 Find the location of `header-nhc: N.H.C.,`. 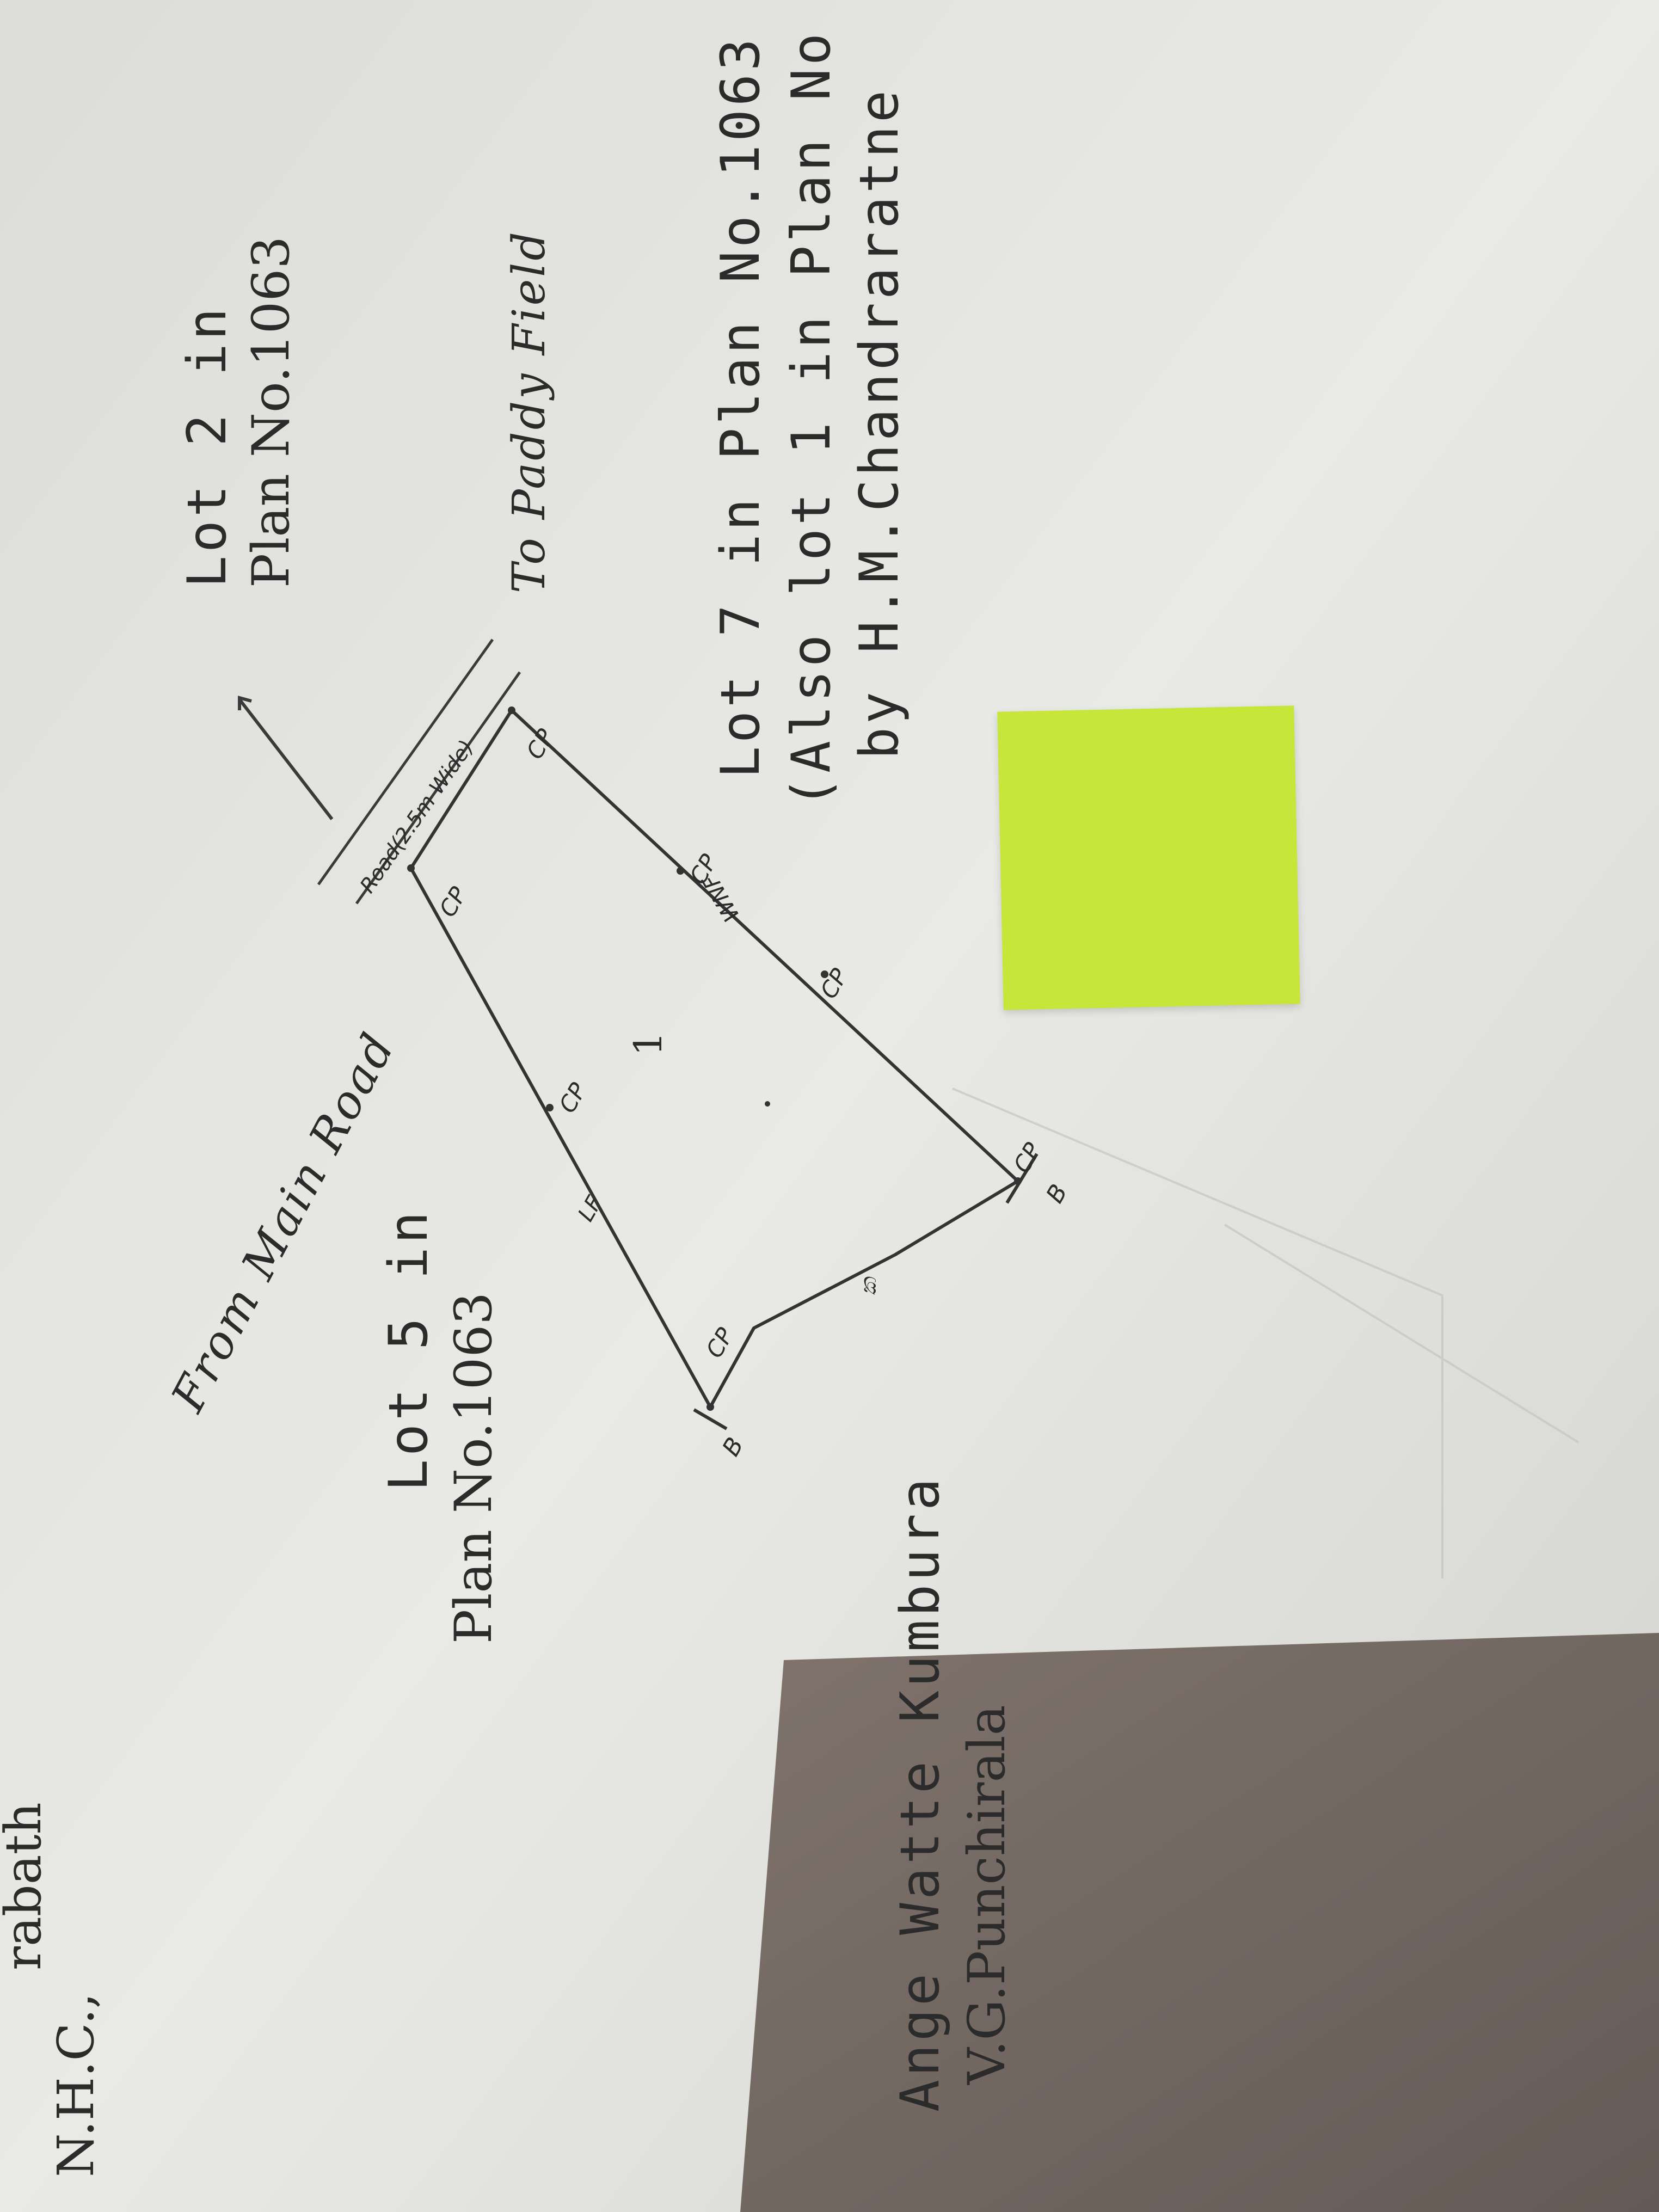

header-nhc: N.H.C., is located at coordinates (76, 2085).